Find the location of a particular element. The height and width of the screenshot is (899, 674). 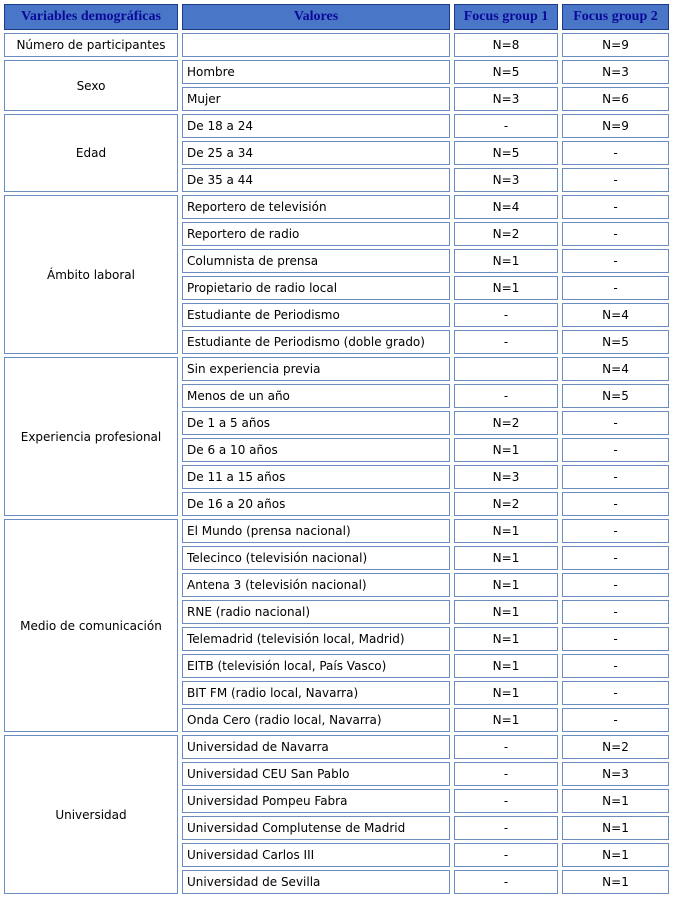

value-cell: El Mundo (prensa nacional) is located at coordinates (316, 531).